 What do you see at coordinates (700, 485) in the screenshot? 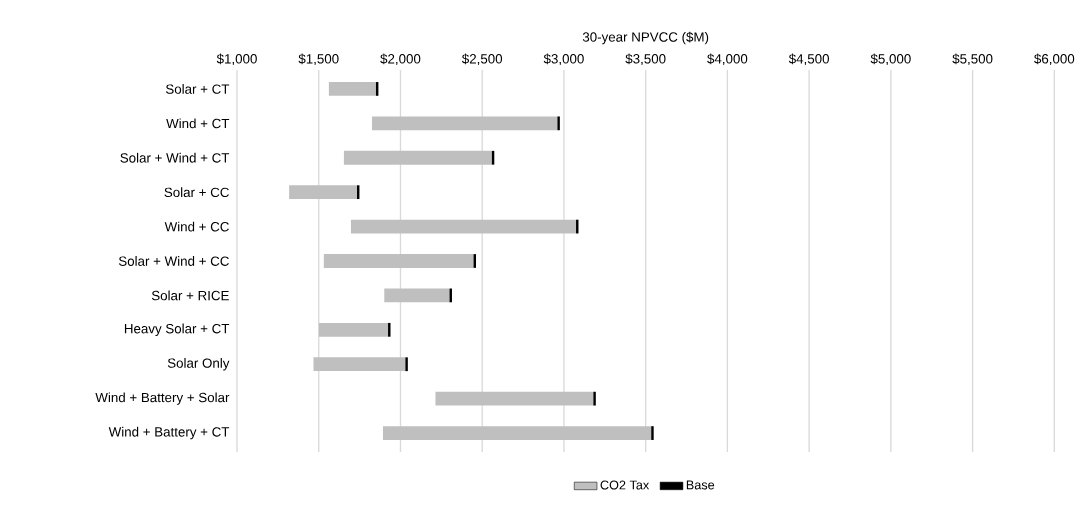
I see `legend-label: Base` at bounding box center [700, 485].